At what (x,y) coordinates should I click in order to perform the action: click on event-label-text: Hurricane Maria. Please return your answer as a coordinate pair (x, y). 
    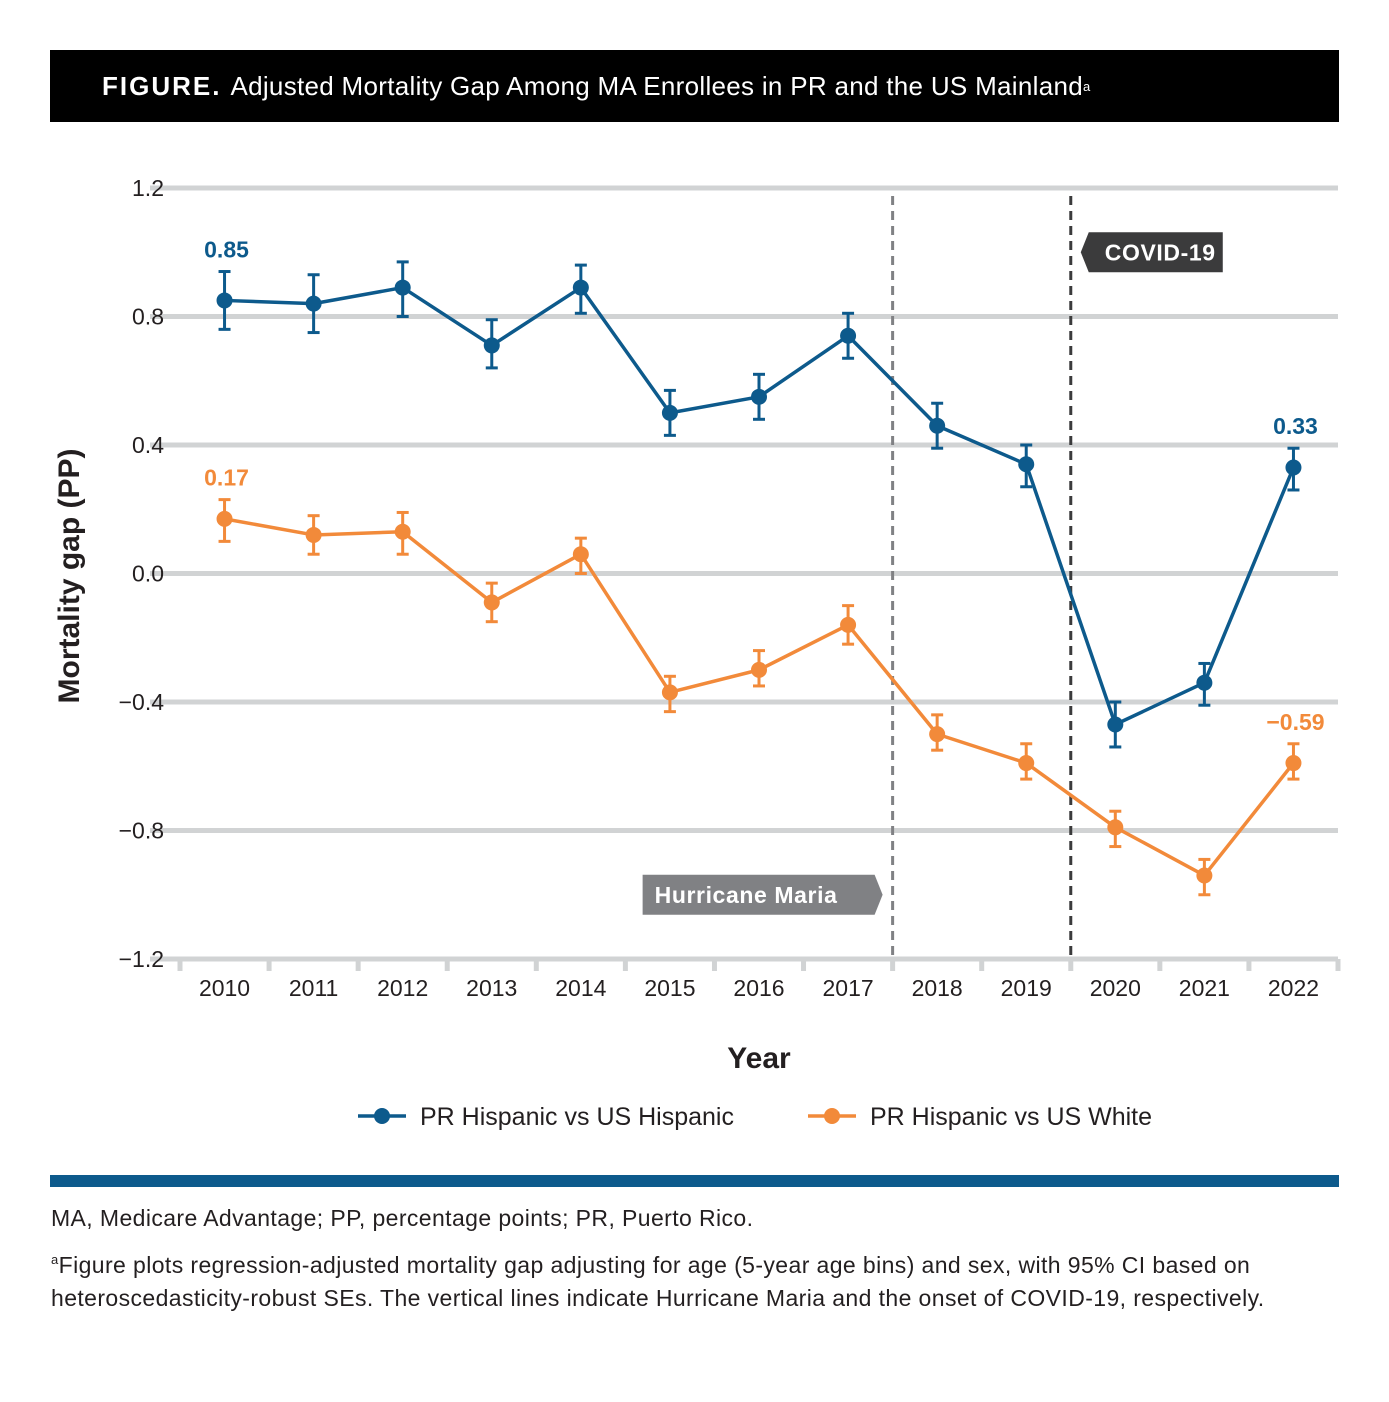
    Looking at the image, I should click on (746, 895).